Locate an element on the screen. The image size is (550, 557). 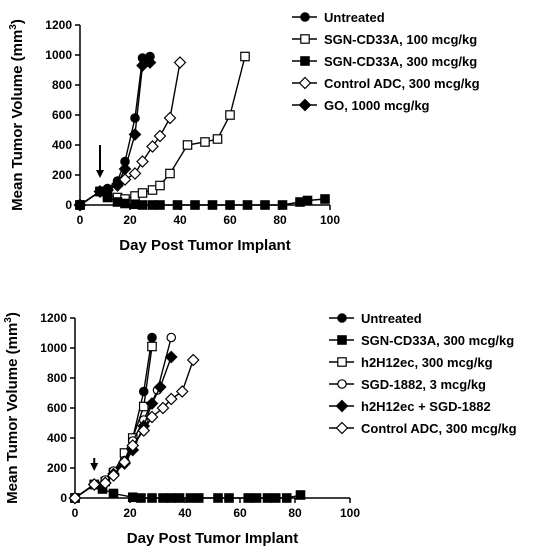
y-axis-title-main: Mean Tumor Volume (mm is located at coordinates (17, 120).